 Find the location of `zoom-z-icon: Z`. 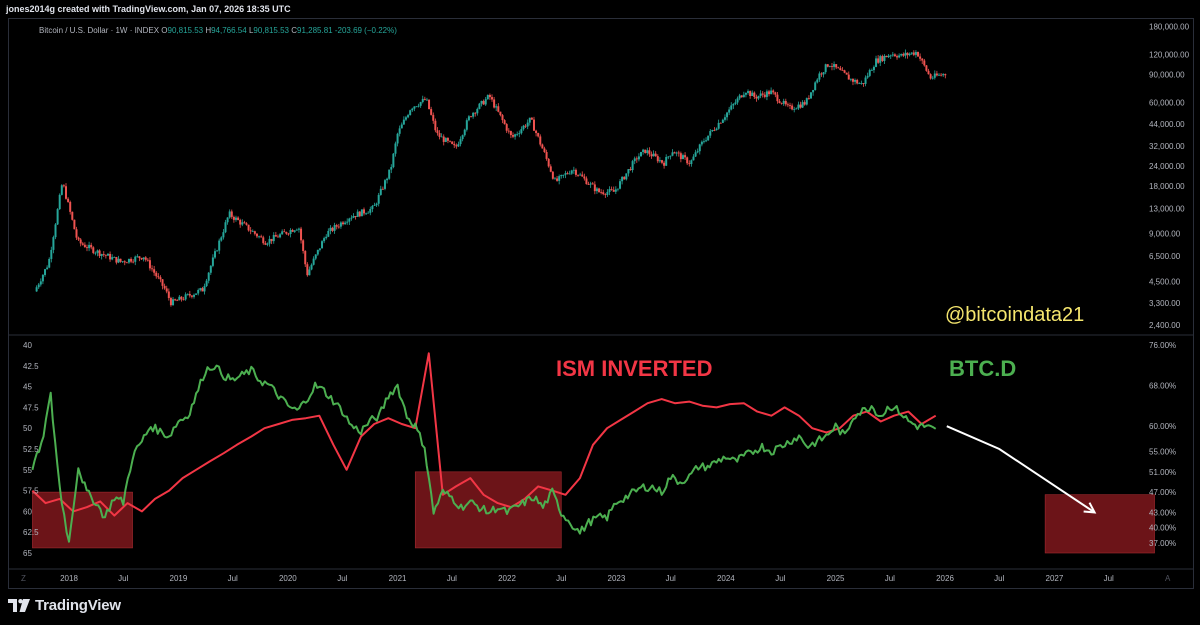

zoom-z-icon: Z is located at coordinates (23, 578).